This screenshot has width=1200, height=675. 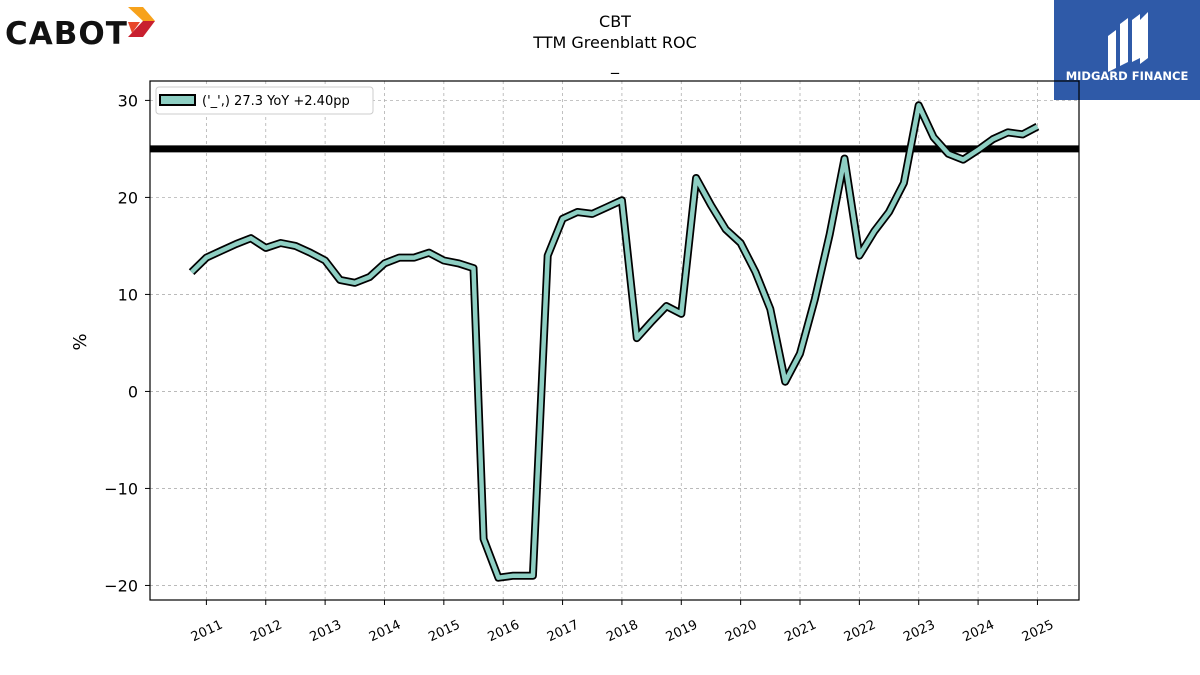 I want to click on x-tick-label: 2022, so click(x=860, y=632).